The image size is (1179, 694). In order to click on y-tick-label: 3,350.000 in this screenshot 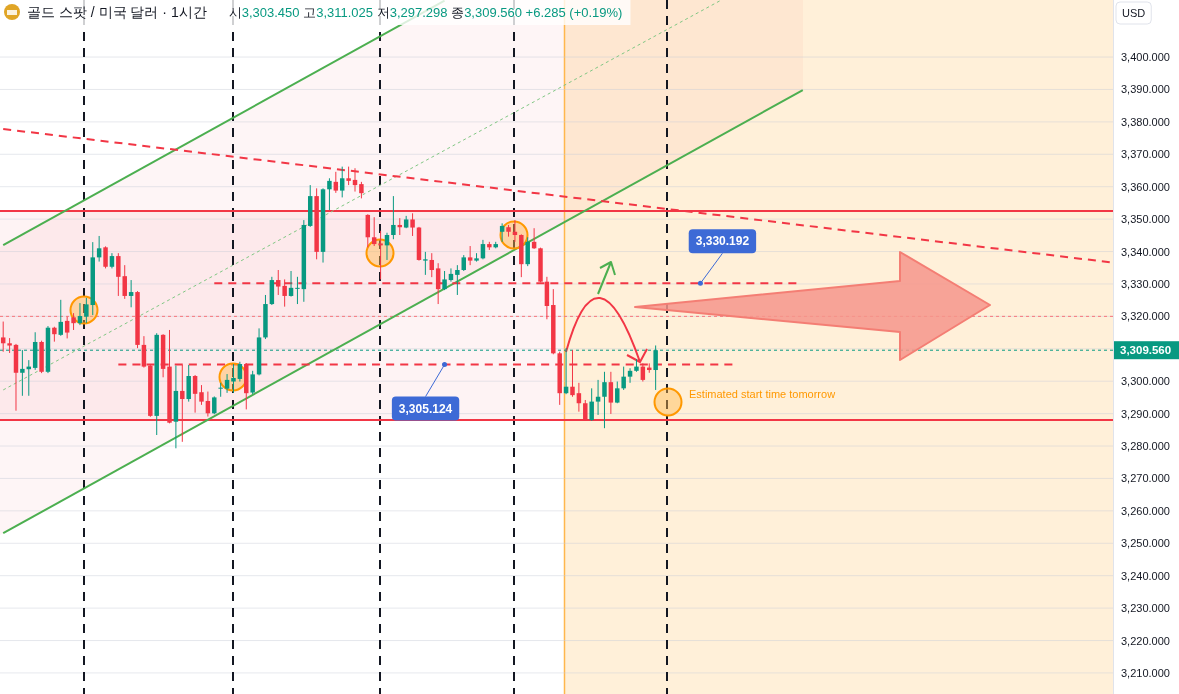, I will do `click(1145, 219)`.